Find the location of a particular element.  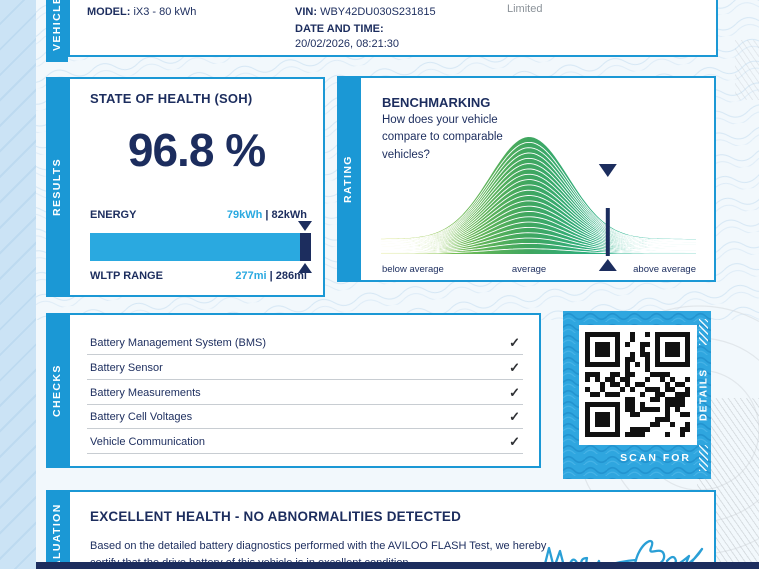

check-row: Battery Measurements ✓ is located at coordinates (305, 392).